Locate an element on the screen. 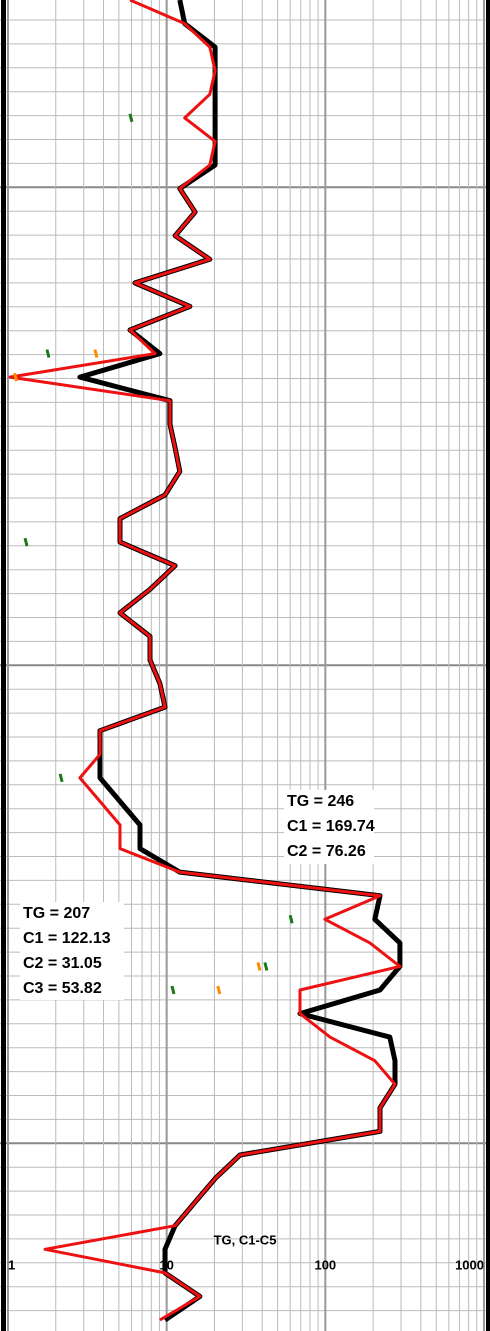 The height and width of the screenshot is (1331, 490). annotation: TG = 246 C1 = 169.74 C2 = 76.26 is located at coordinates (329, 827).